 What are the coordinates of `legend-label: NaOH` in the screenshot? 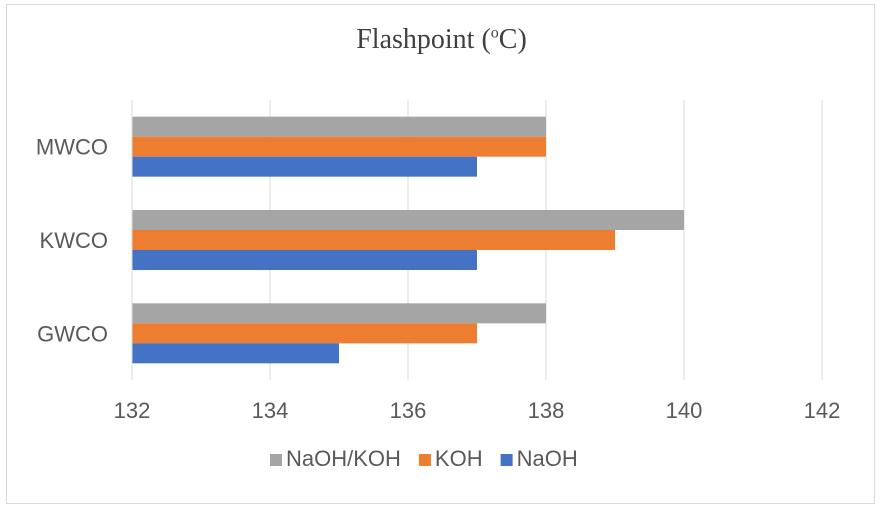 It's located at (547, 458).